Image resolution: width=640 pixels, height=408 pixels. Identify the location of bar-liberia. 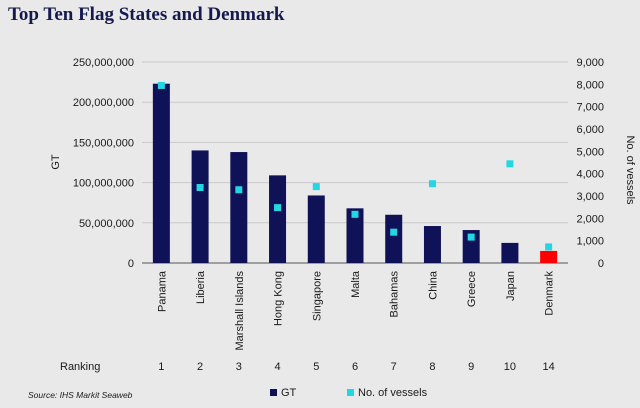
(200, 206).